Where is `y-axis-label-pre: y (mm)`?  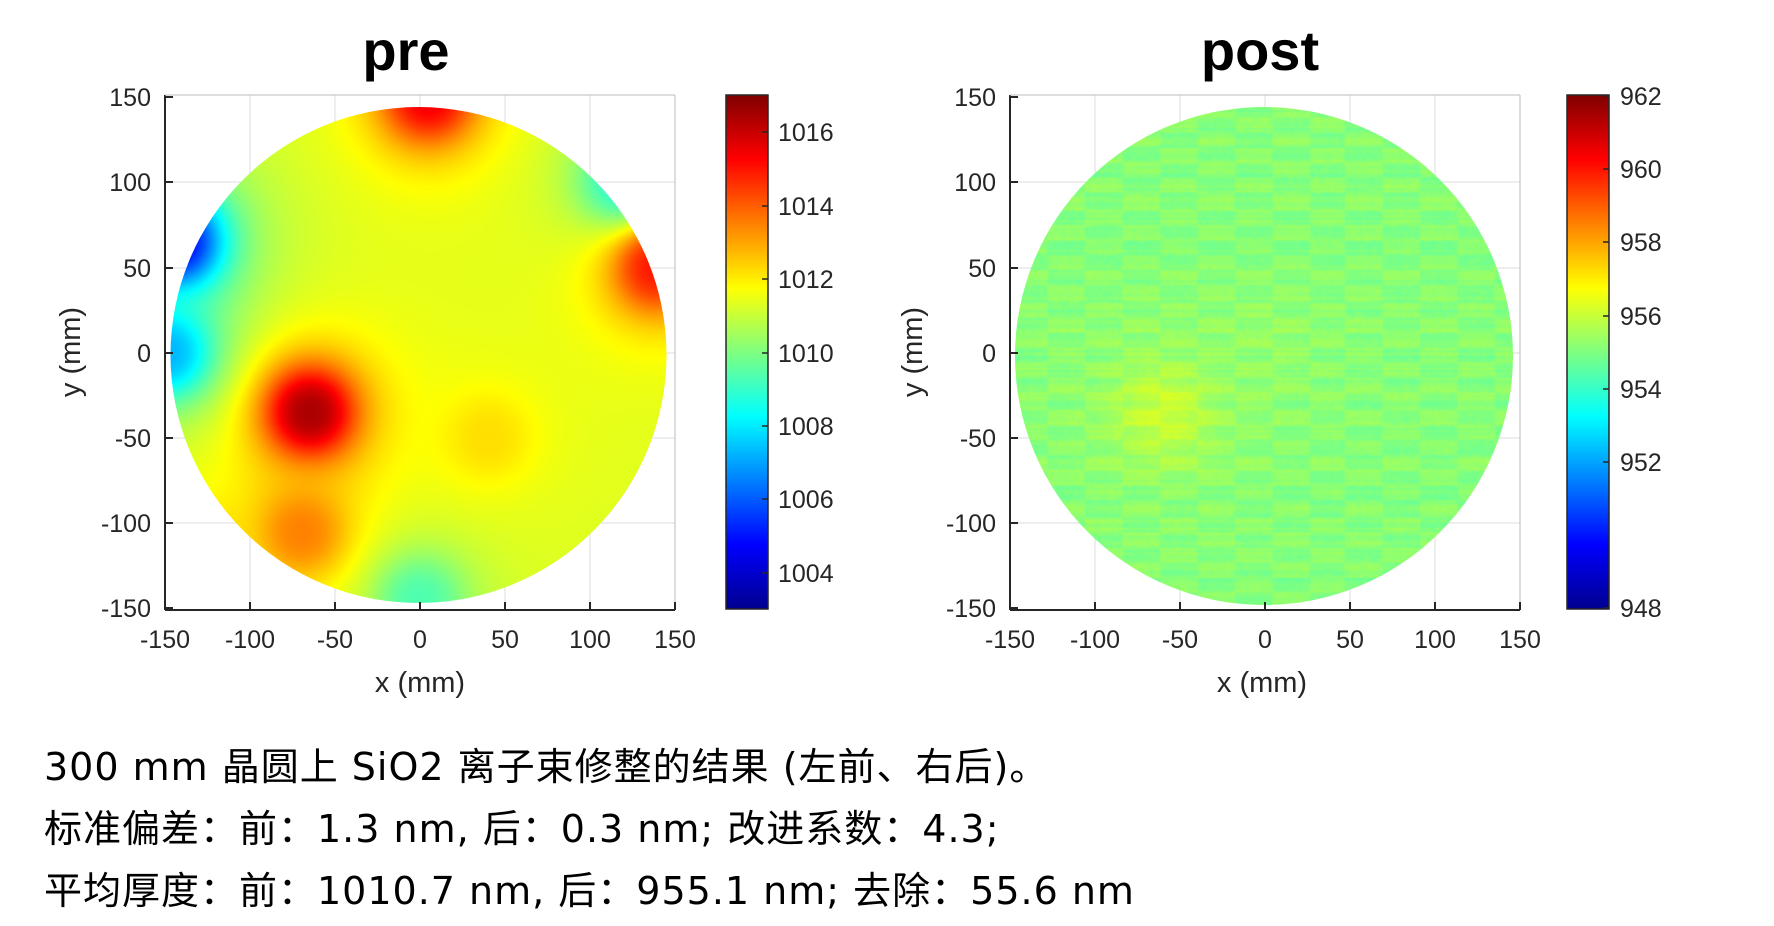 y-axis-label-pre: y (mm) is located at coordinates (71, 352).